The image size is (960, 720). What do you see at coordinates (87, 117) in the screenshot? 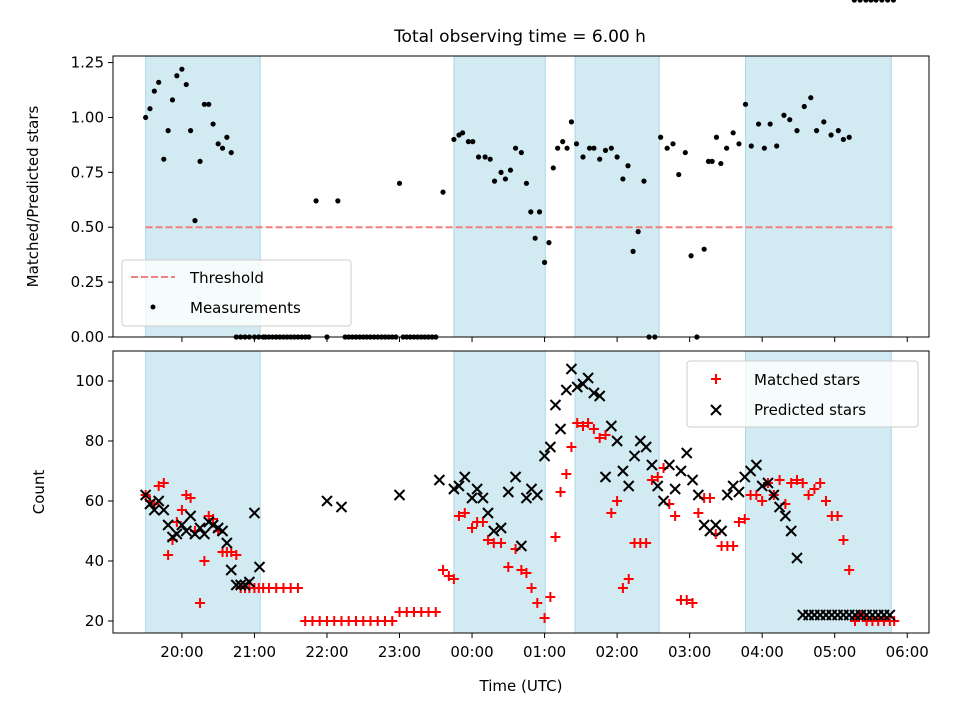
I see `y-tick-label: 1.00` at bounding box center [87, 117].